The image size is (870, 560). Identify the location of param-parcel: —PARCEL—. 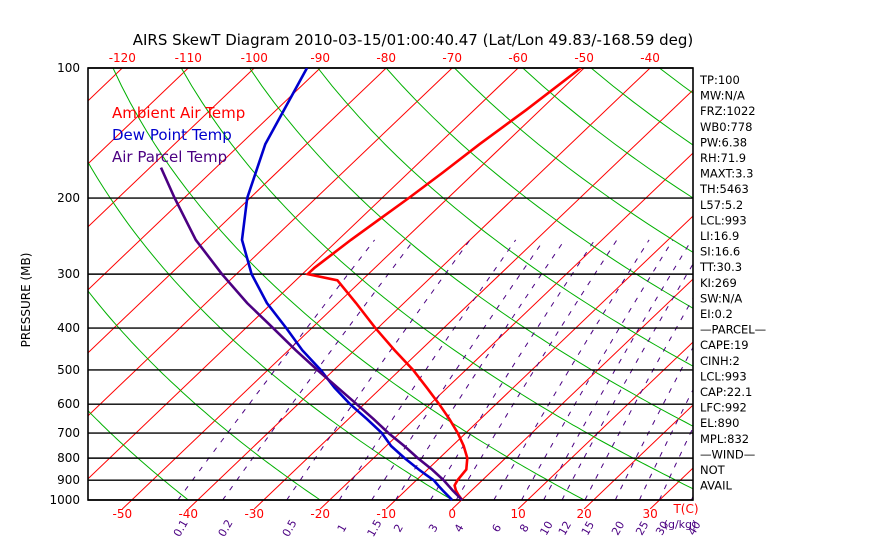
(733, 330).